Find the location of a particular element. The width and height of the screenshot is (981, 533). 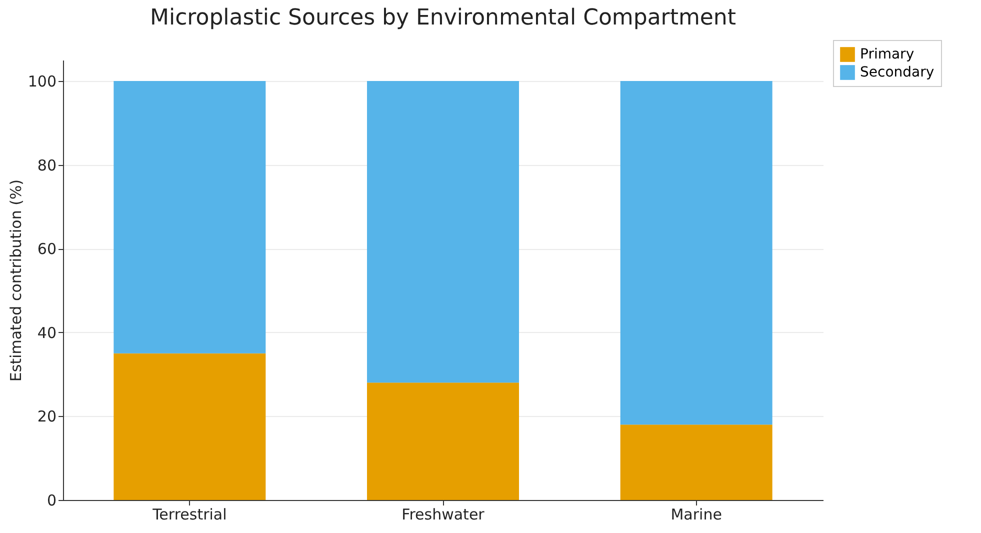

legend-label: Primary is located at coordinates (887, 54).